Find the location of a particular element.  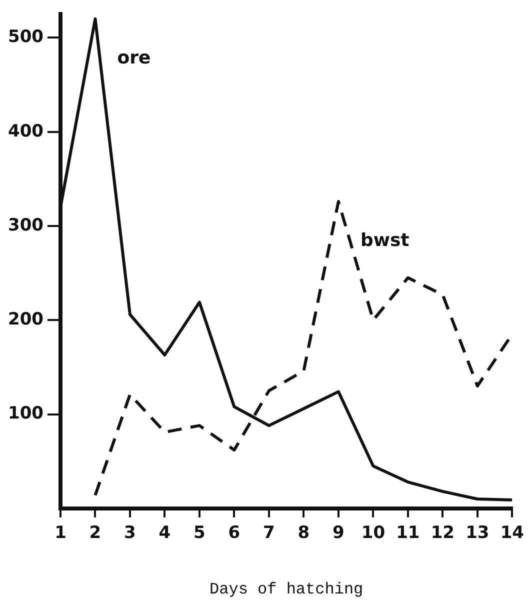

x-tick-label: 2 is located at coordinates (95, 533).